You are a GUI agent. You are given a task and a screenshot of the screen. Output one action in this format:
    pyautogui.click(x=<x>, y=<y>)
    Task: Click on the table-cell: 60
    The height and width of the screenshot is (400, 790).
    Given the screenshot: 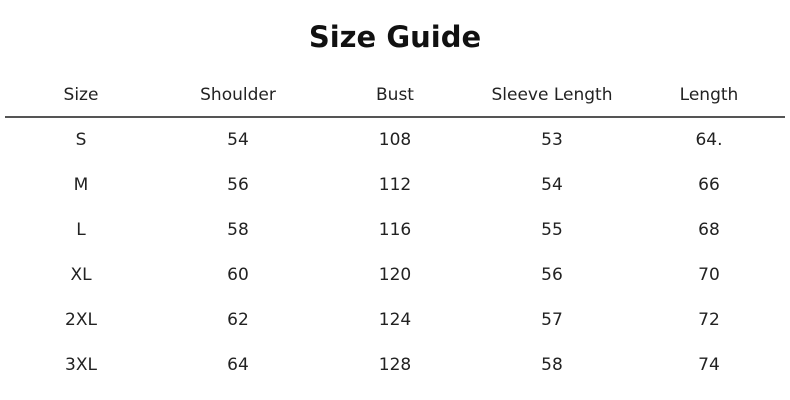 What is the action you would take?
    pyautogui.click(x=238, y=275)
    